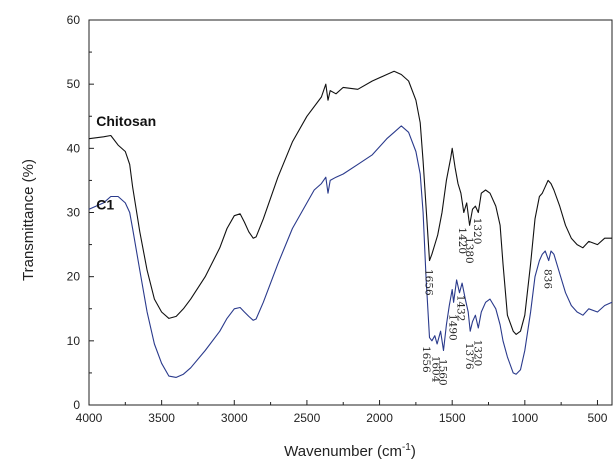 Image resolution: width=615 pixels, height=465 pixels. Describe the element at coordinates (524, 418) in the screenshot. I see `x-tick-label: 1000` at that location.